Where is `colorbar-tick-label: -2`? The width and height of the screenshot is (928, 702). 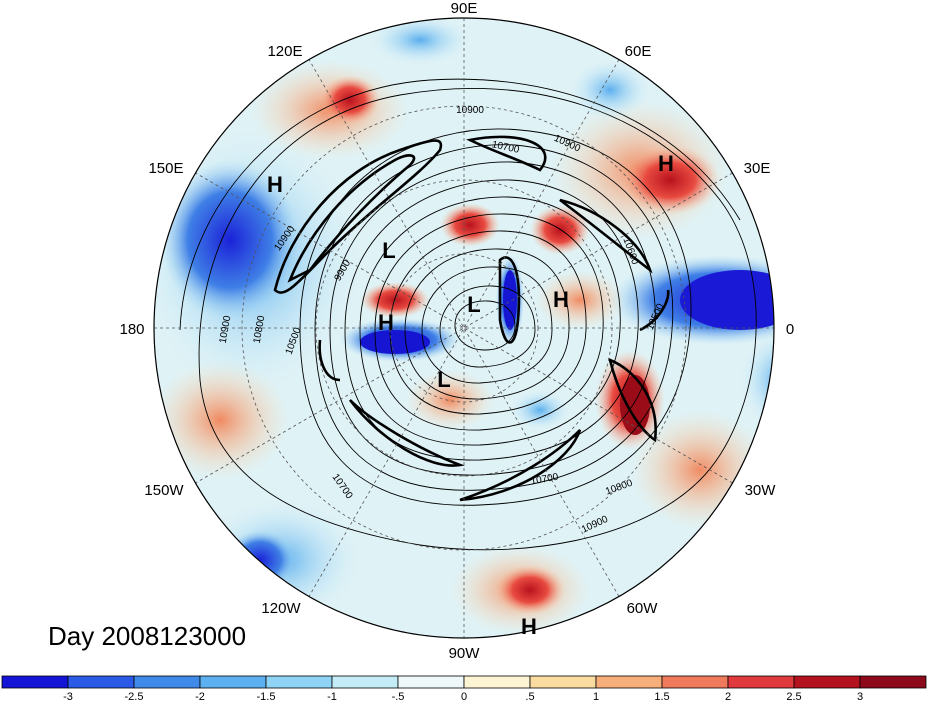
colorbar-tick-label: -2 is located at coordinates (200, 696).